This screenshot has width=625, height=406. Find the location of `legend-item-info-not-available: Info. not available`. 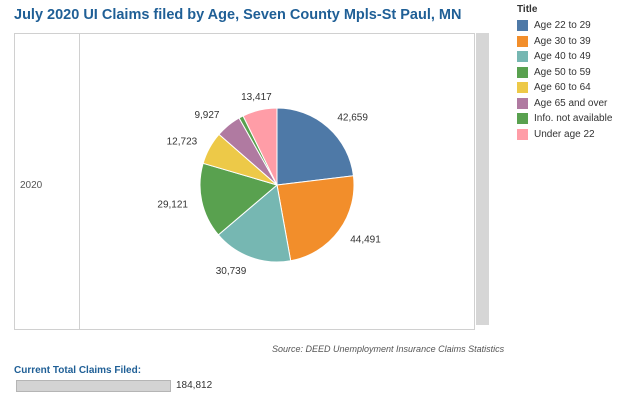

legend-item-info-not-available: Info. not available is located at coordinates (569, 119).